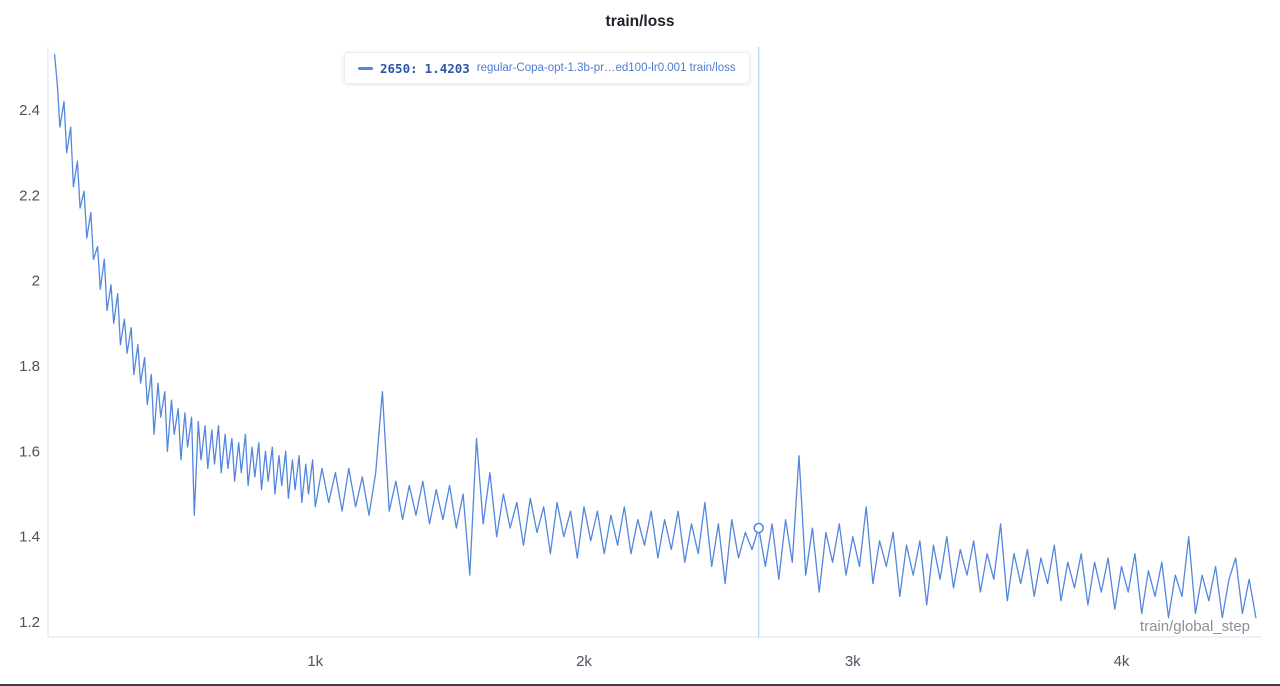 The height and width of the screenshot is (686, 1280). I want to click on y-tick-label: 2.2, so click(29, 195).